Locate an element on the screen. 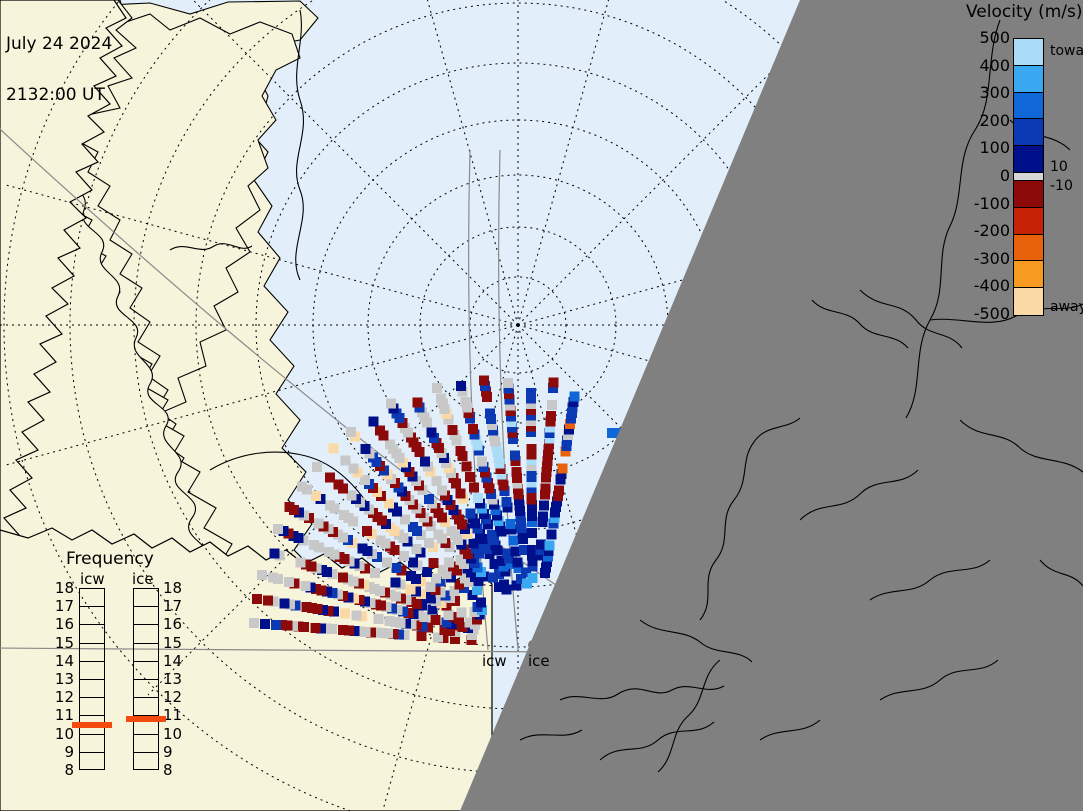 The width and height of the screenshot is (1083, 811). colorbar-tick-label: -200 is located at coordinates (991, 231).